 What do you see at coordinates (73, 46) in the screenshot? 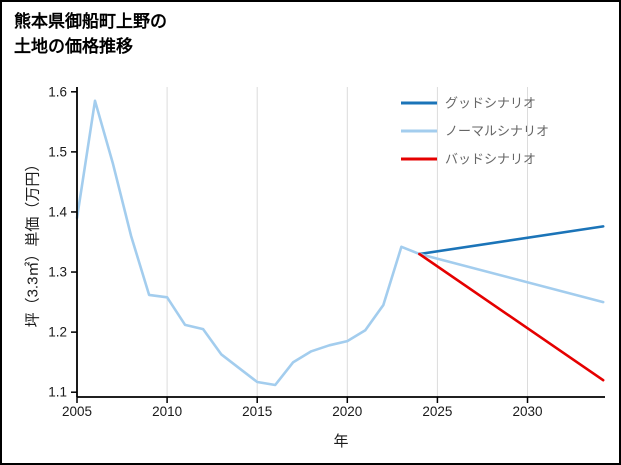
I see `chart-title-line2: 土地の価格推移` at bounding box center [73, 46].